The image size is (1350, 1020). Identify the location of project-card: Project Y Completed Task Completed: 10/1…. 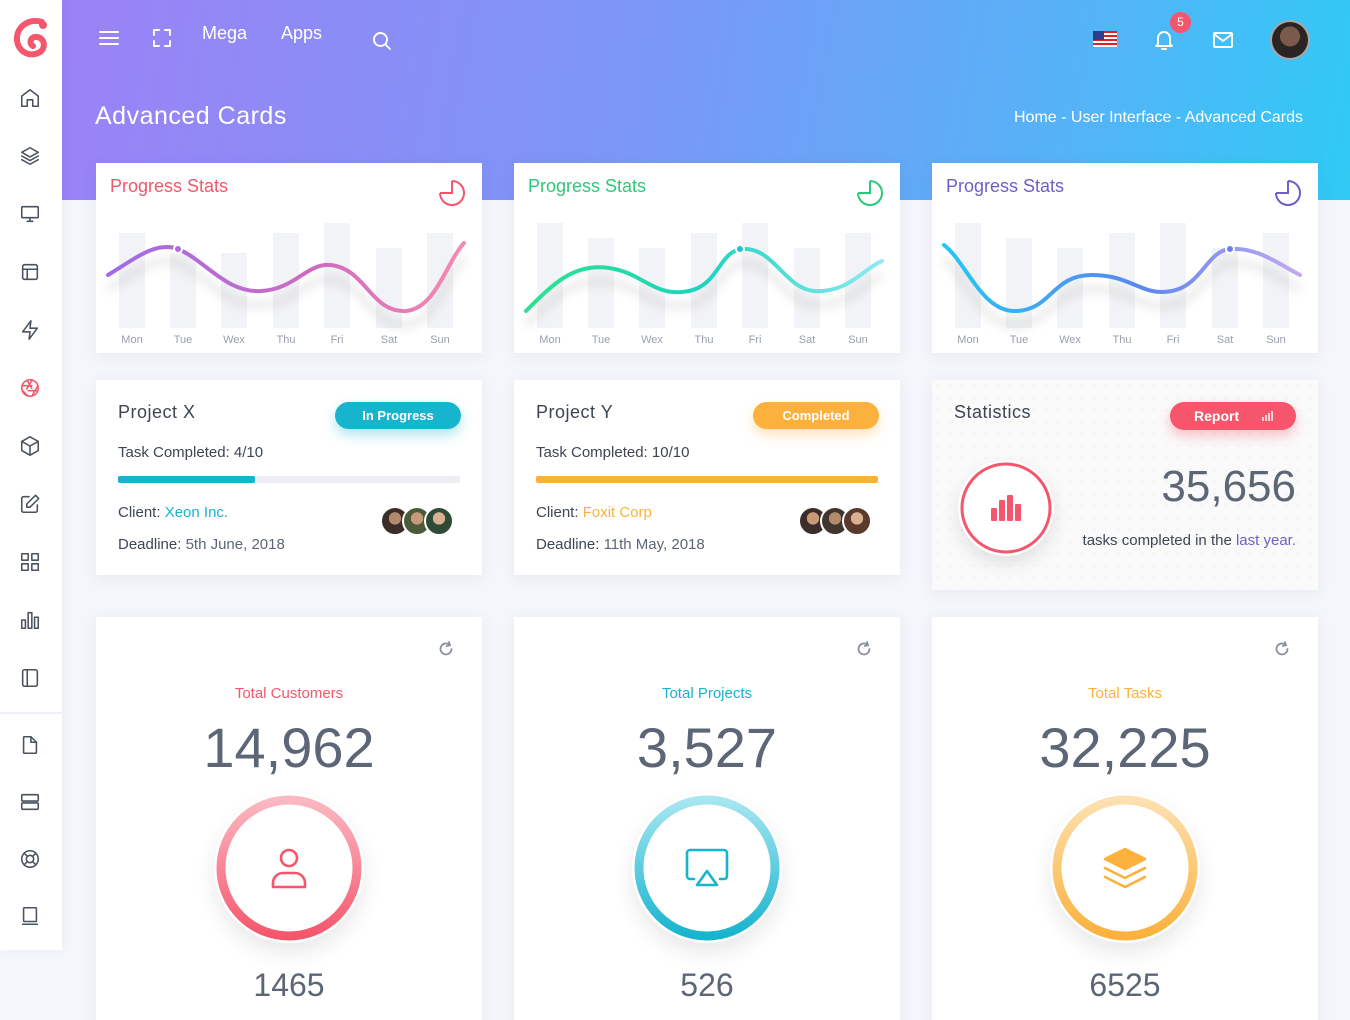
(707, 477).